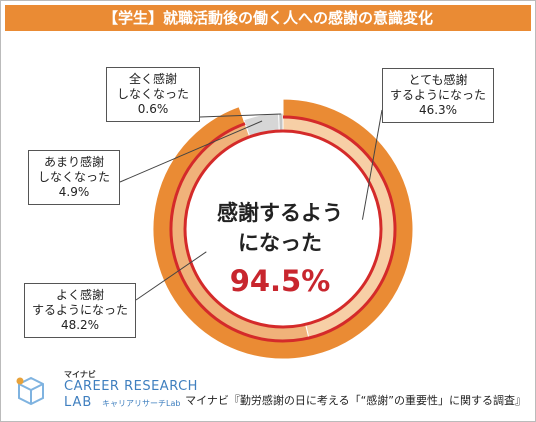 The width and height of the screenshot is (536, 422). I want to click on career-research-lab-logo: マイナビ CAREER RESEARCH LAB キャリアリサーチLab, so click(114, 392).